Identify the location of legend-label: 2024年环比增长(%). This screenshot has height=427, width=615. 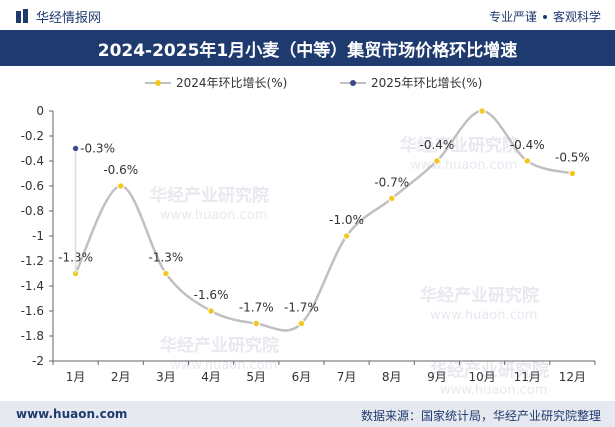
(231, 83).